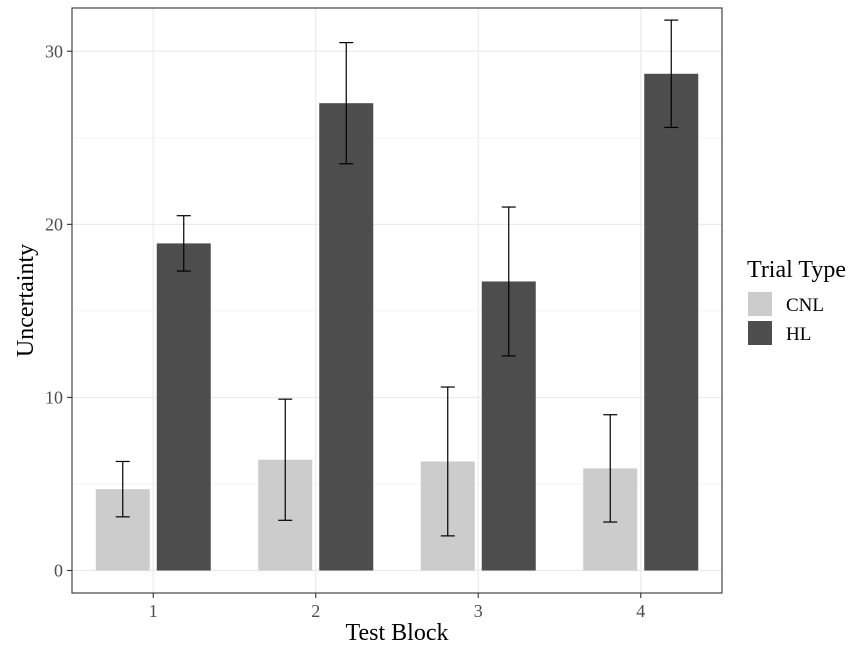 The image size is (864, 648). I want to click on legend-items: CNL HL, so click(786, 318).